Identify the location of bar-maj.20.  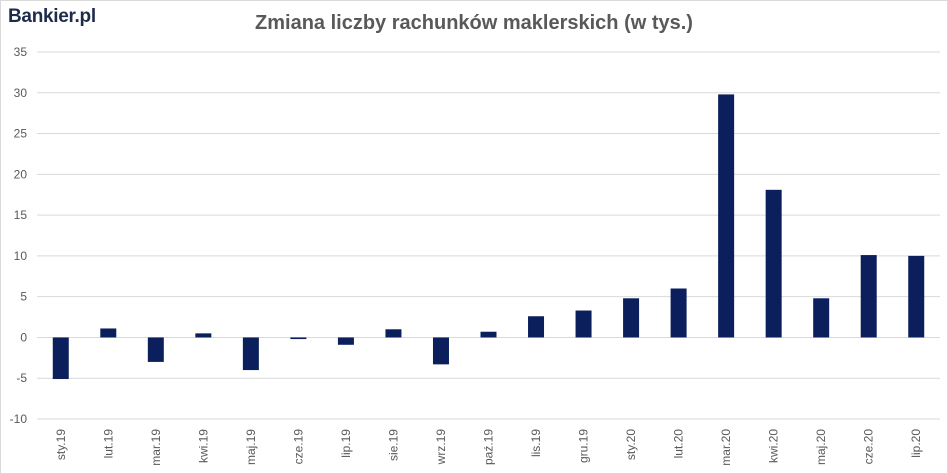
(821, 318).